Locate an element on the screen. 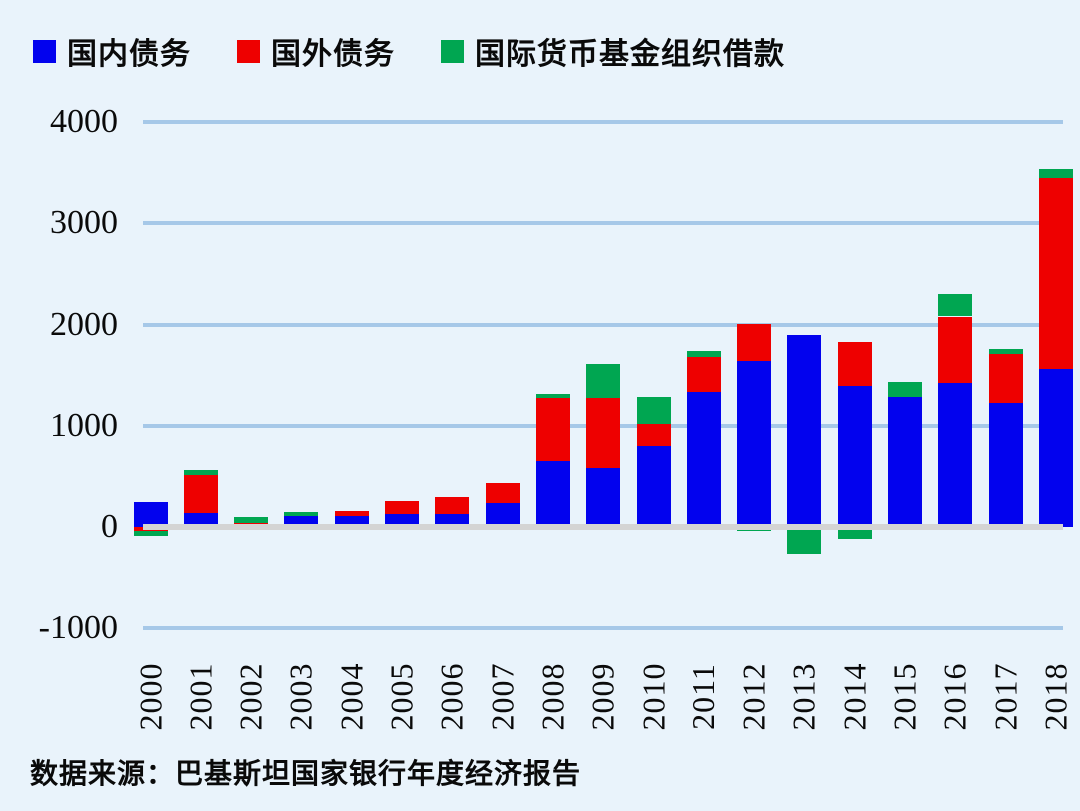 The width and height of the screenshot is (1080, 811). bar-segment-2003-series0 is located at coordinates (301, 521).